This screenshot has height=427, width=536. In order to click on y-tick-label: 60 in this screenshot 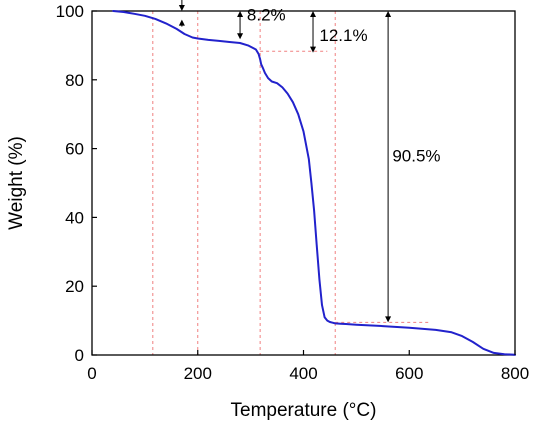, I will do `click(74, 149)`.